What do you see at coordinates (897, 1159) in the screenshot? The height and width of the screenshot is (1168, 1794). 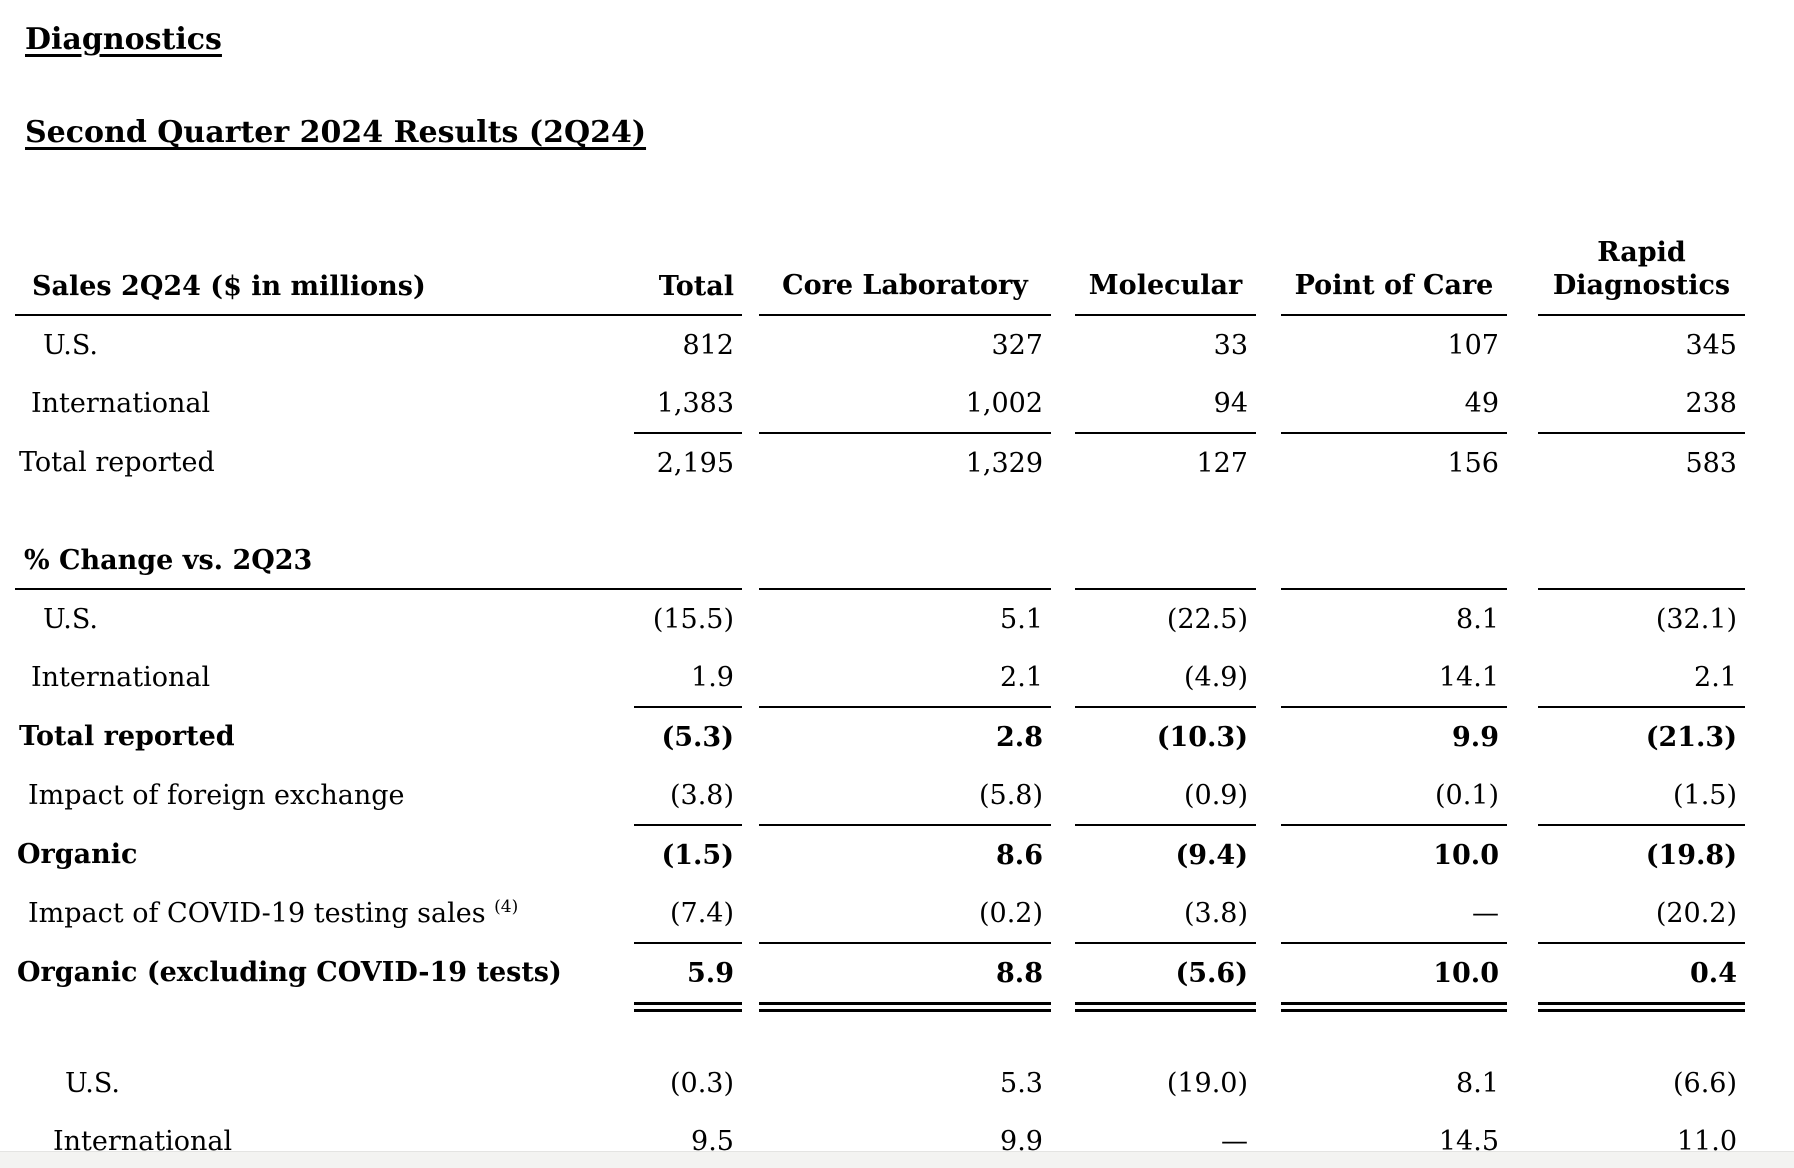 I see `page-bottom-edge` at bounding box center [897, 1159].